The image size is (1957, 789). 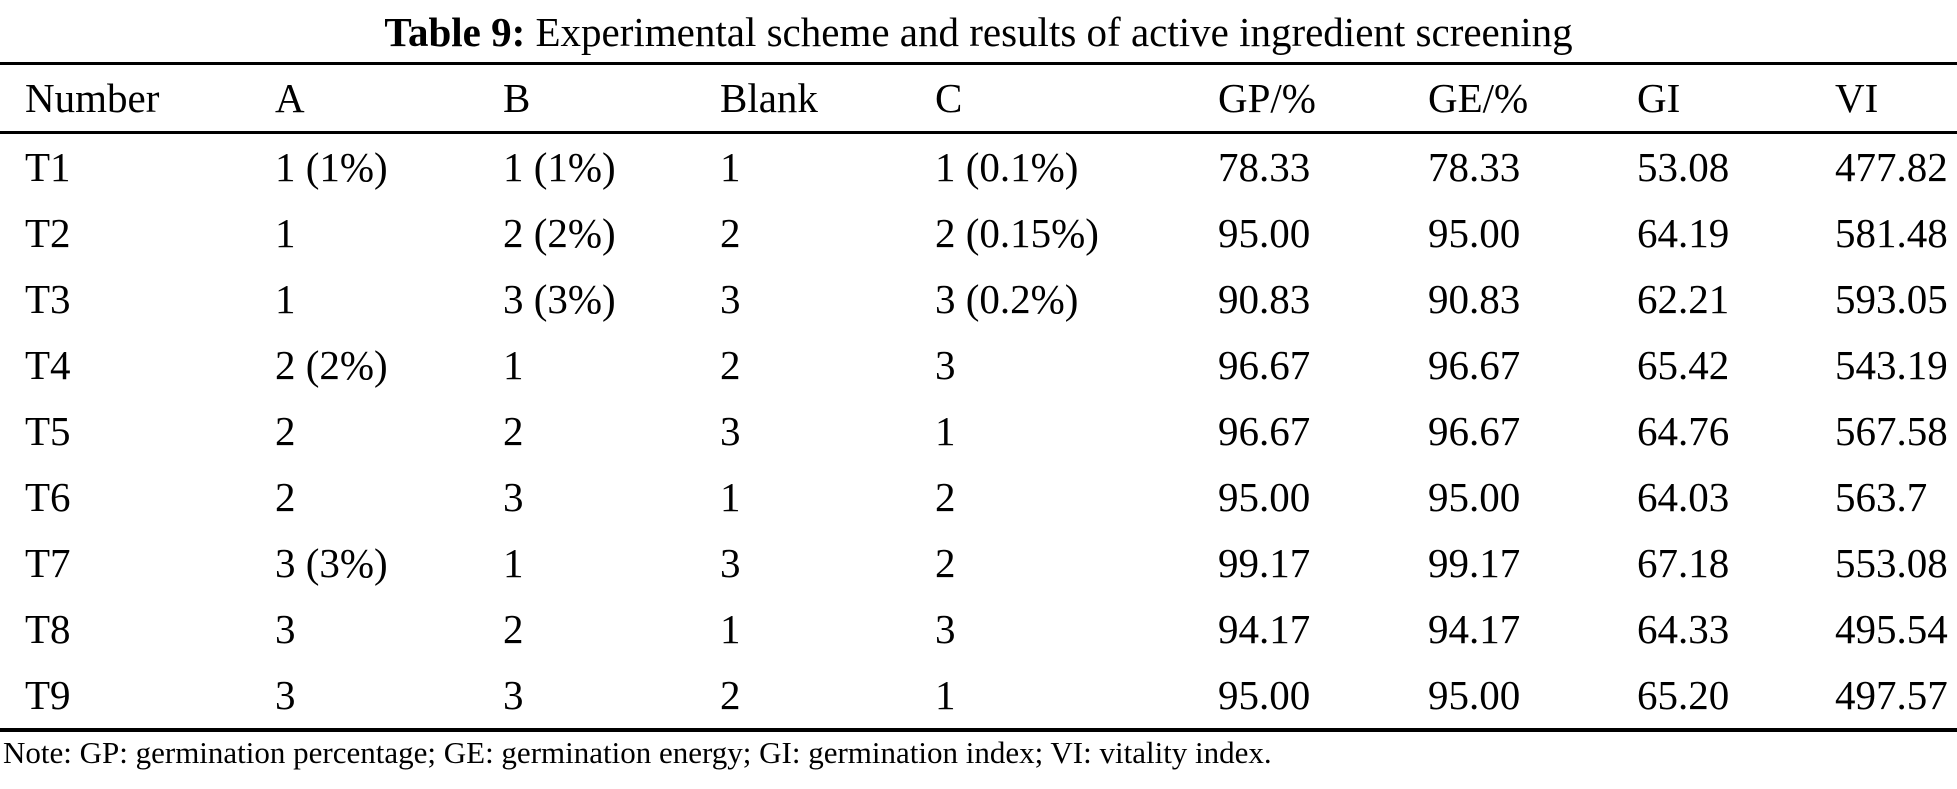 I want to click on table-cell: 64.76, so click(x=1683, y=431).